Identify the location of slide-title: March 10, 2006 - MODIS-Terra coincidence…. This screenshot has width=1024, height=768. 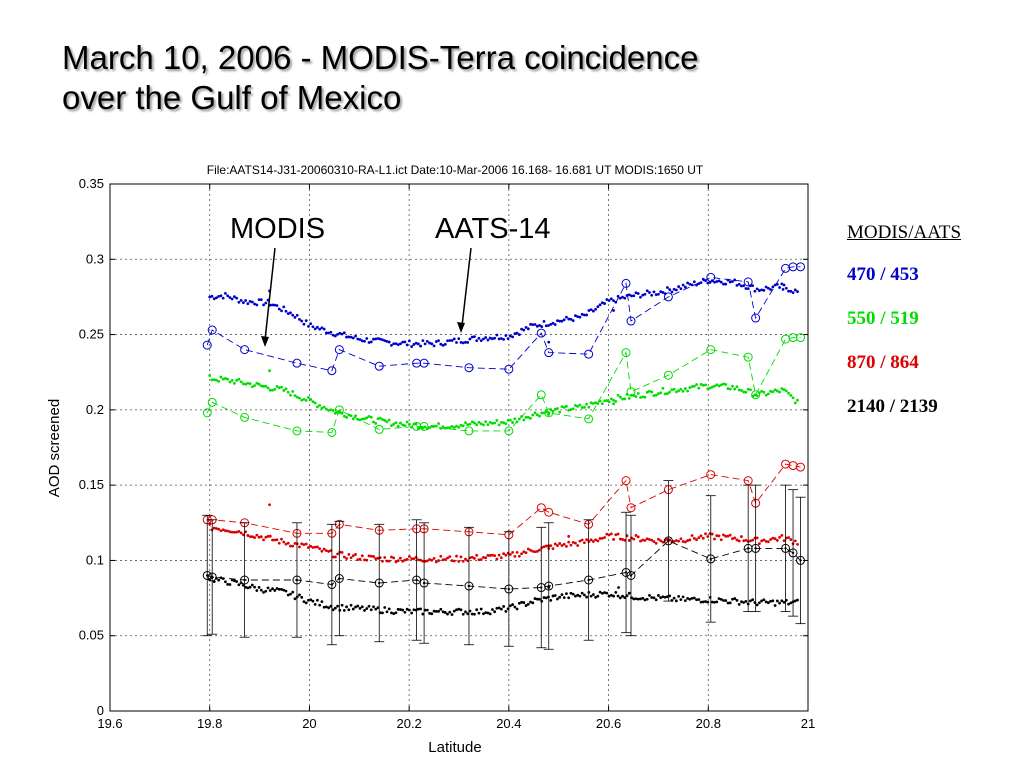
(492, 78).